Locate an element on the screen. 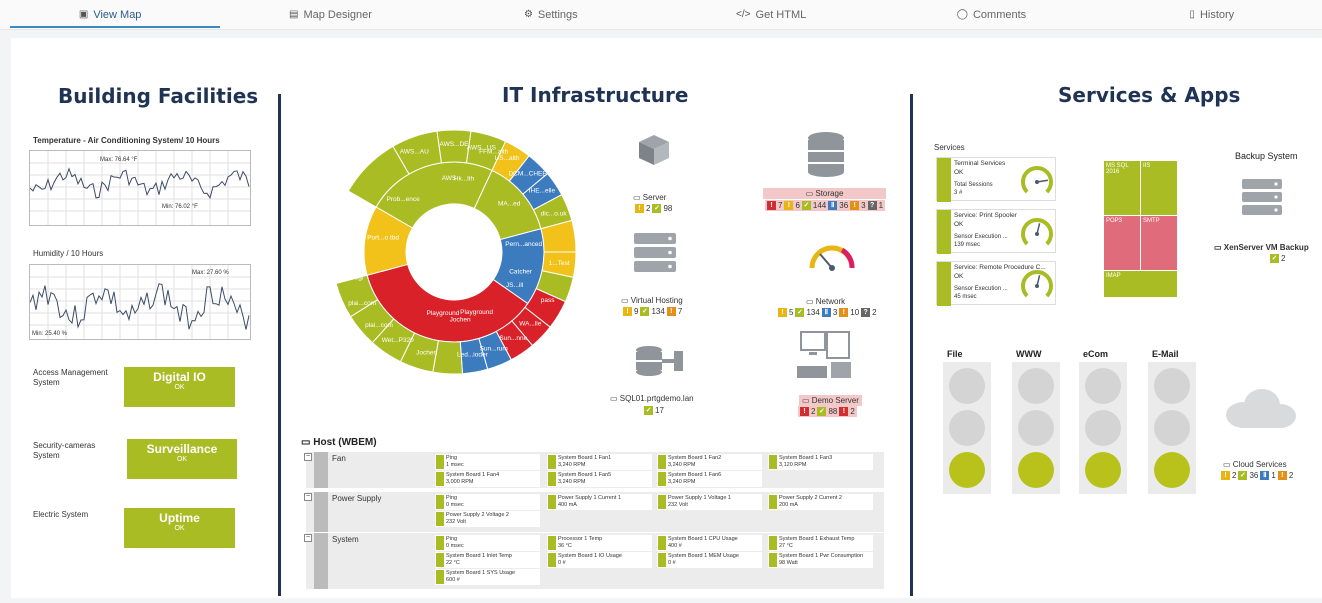 The image size is (1322, 603). sensor-tile: System Board 1 IO Usage 0 # is located at coordinates (599, 560).